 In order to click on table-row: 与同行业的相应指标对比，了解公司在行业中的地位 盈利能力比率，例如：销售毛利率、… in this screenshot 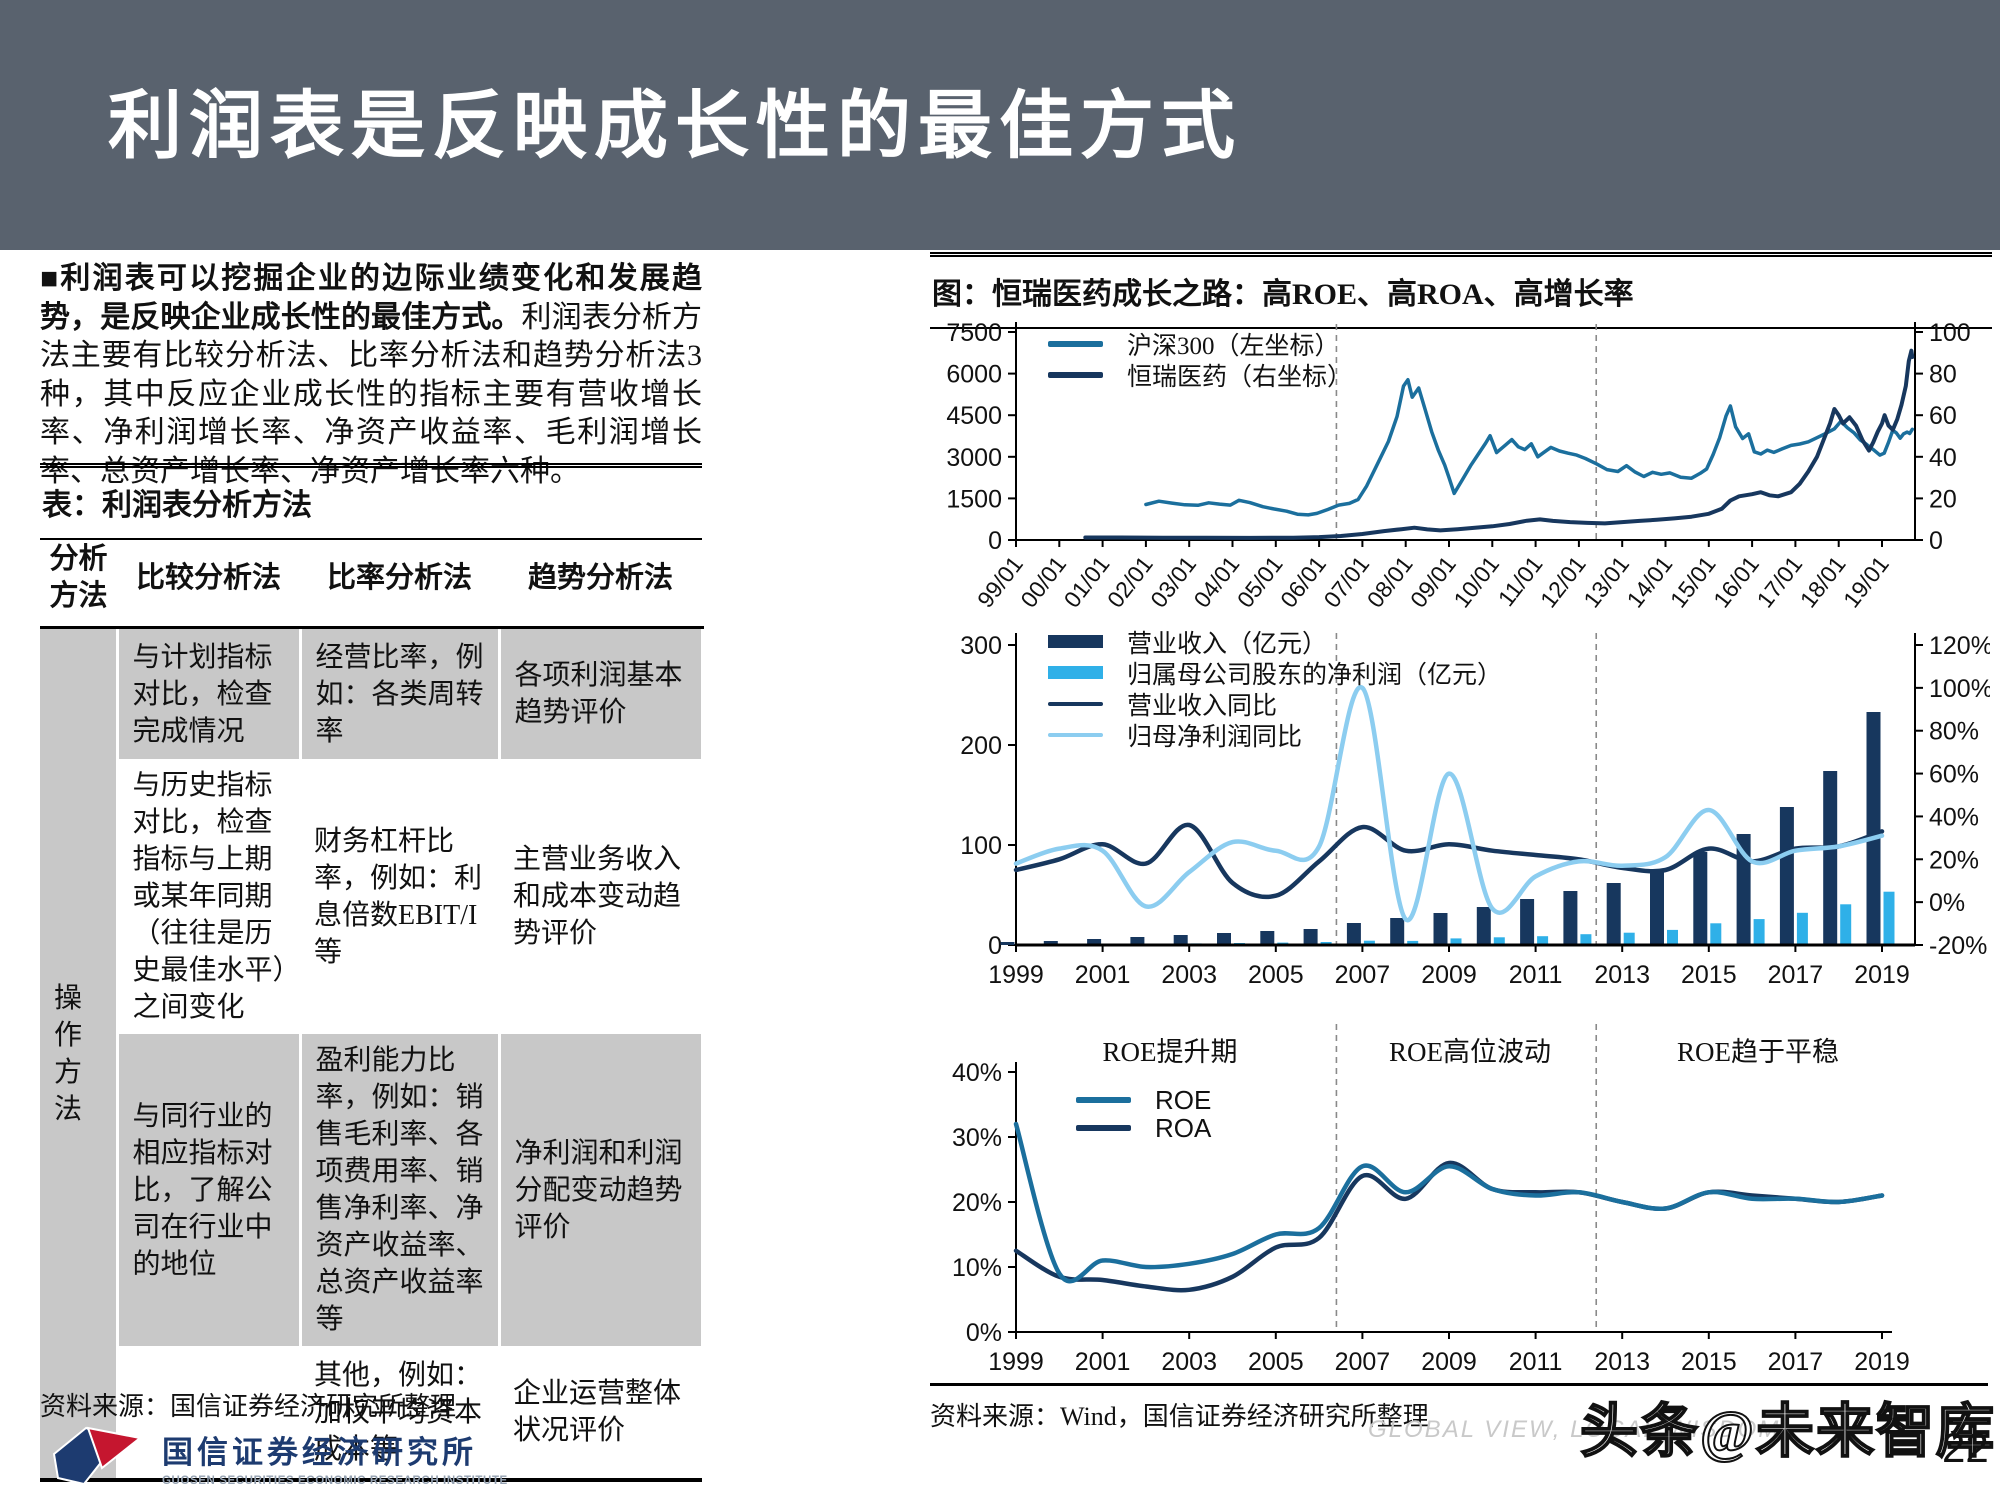, I will do `click(372, 1190)`.